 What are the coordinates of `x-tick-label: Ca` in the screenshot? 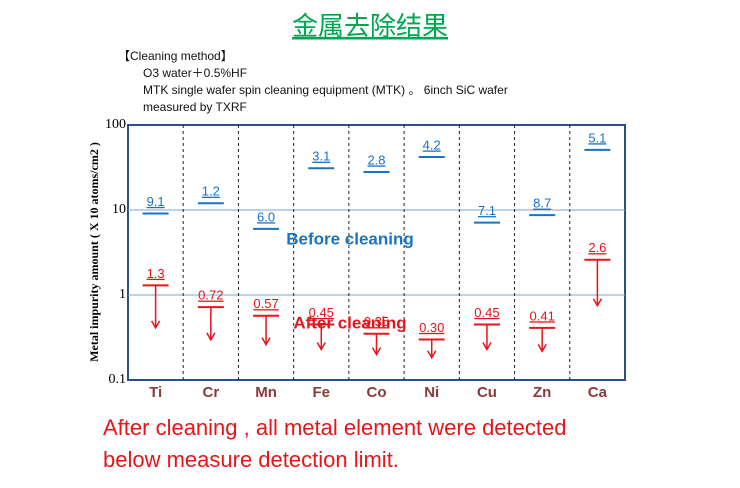 It's located at (598, 392).